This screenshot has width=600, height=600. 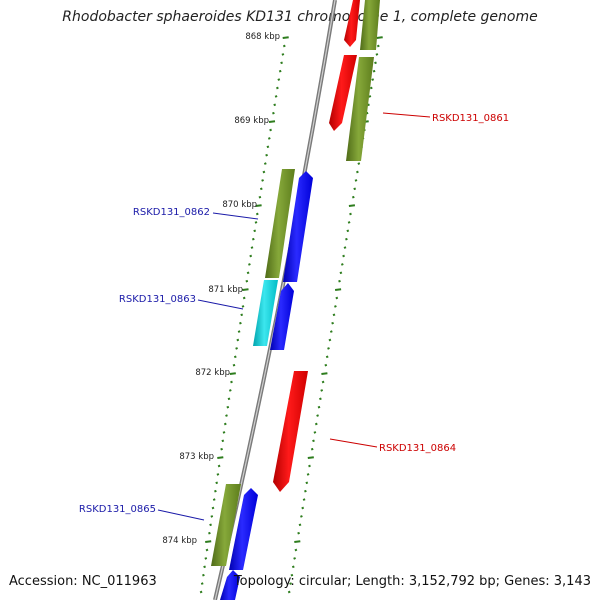 I want to click on gene-label-rskd131-0863: RSKD131_0863, so click(x=157, y=299).